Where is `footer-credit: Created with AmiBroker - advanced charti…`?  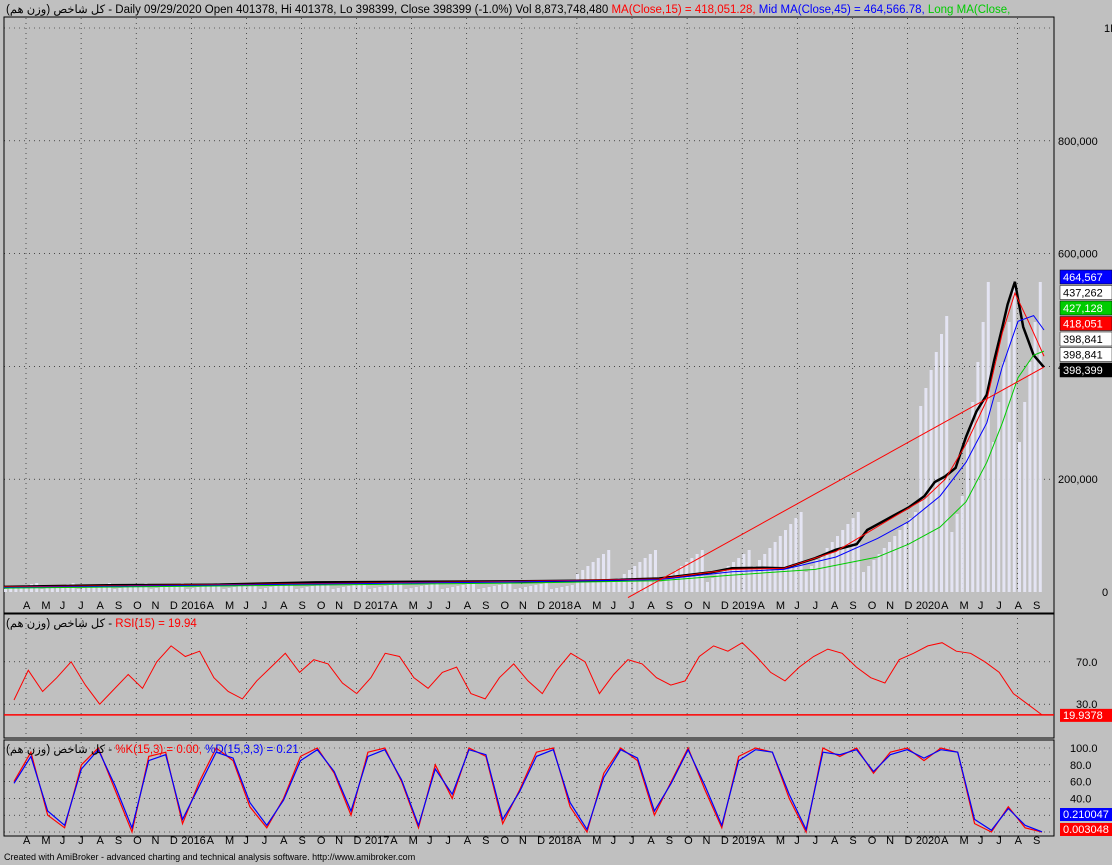
footer-credit: Created with AmiBroker - advanced charti… is located at coordinates (210, 857).